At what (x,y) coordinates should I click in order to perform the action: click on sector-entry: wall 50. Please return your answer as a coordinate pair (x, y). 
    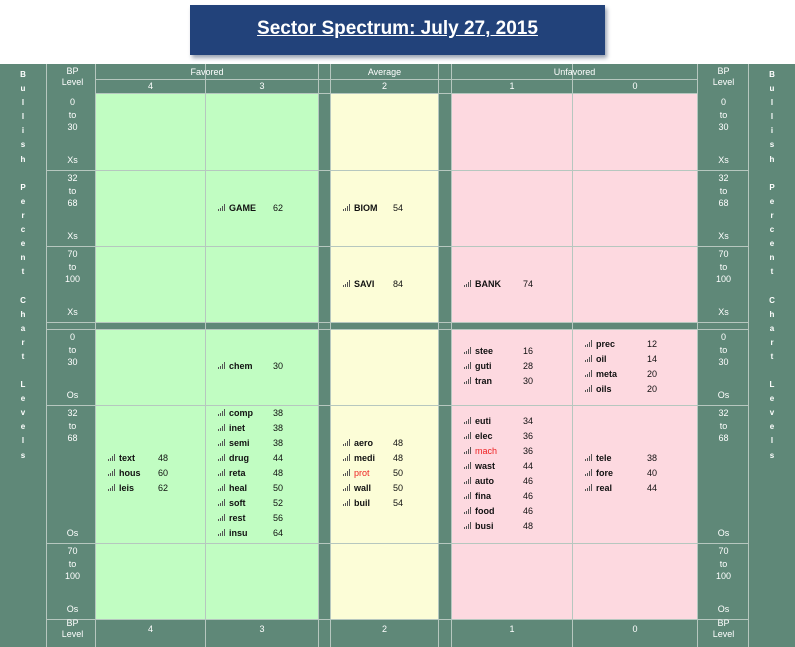
    Looking at the image, I should click on (373, 488).